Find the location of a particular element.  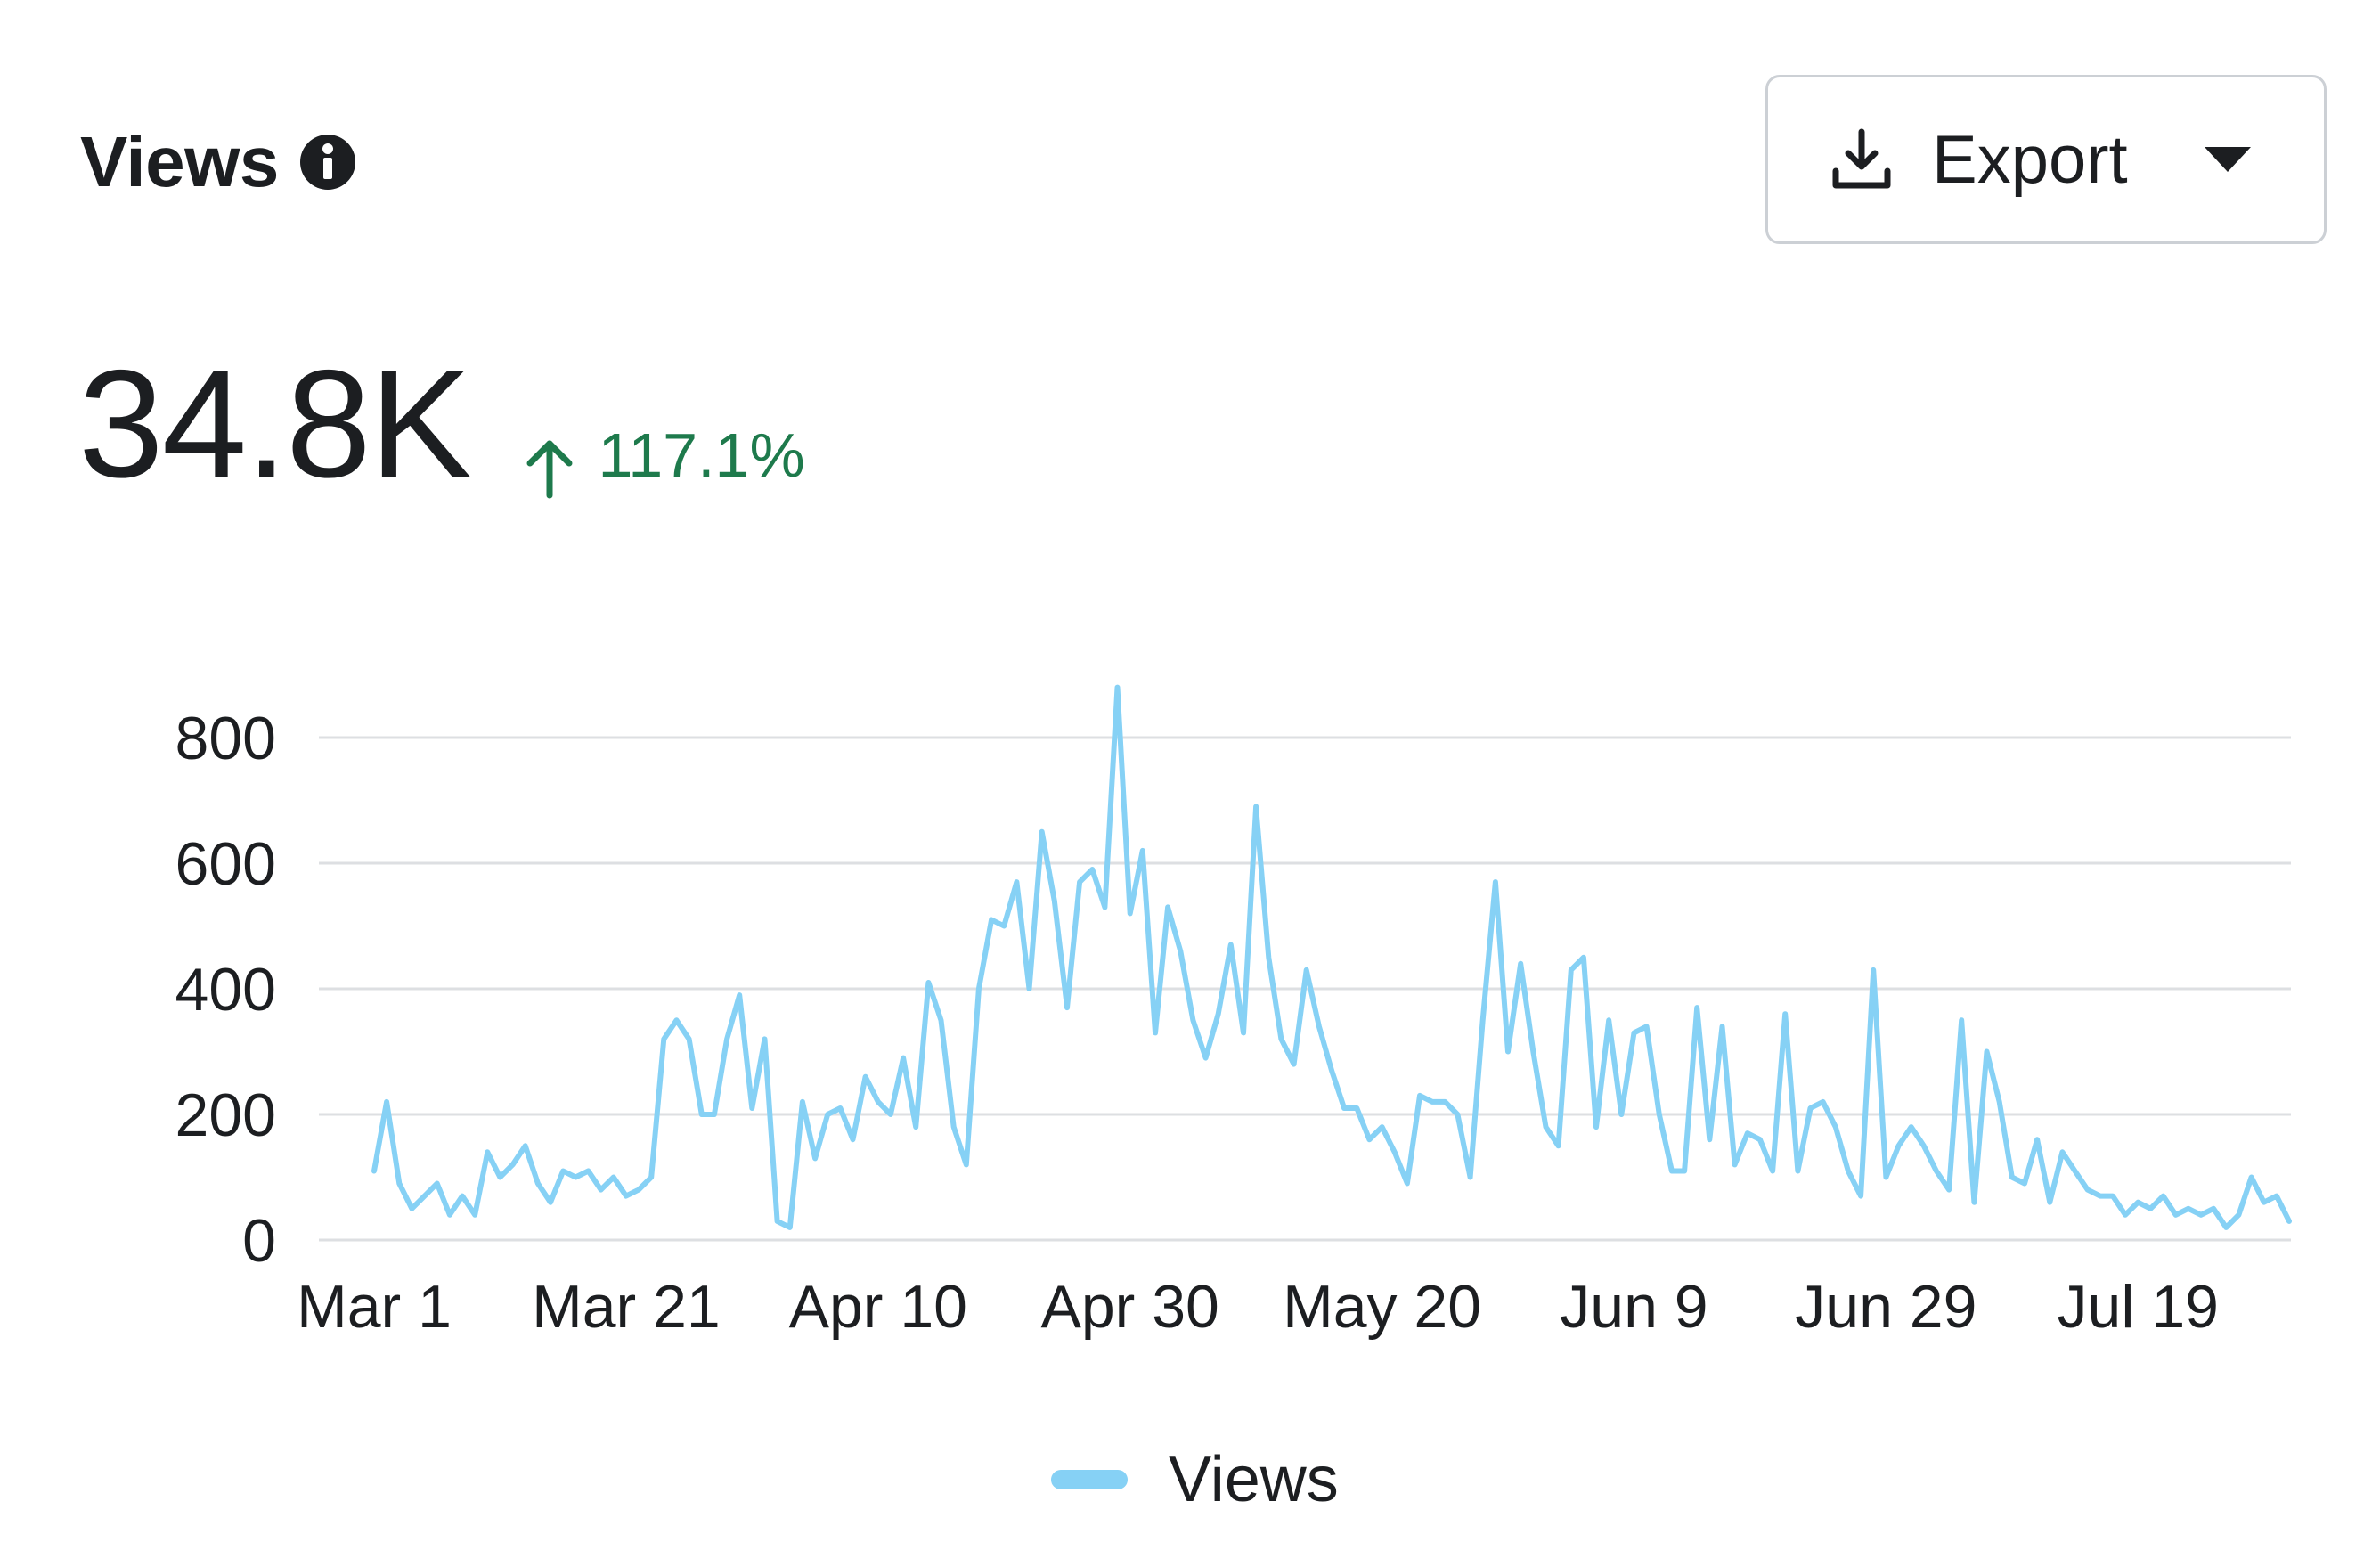

x-tick-label: Apr 10 is located at coordinates (878, 1307).